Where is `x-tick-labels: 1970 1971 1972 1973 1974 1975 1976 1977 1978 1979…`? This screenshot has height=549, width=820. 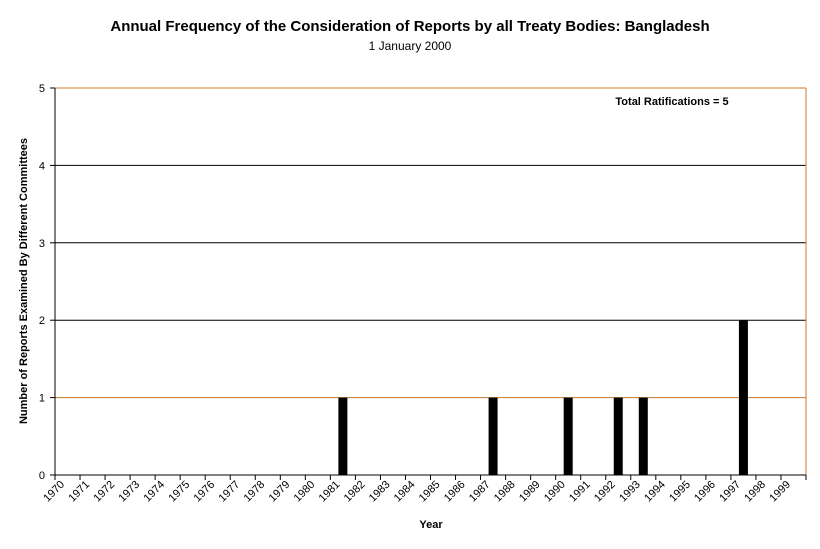
x-tick-labels: 1970 1971 1972 1973 1974 1975 1976 1977 1978 1979… is located at coordinates (417, 492).